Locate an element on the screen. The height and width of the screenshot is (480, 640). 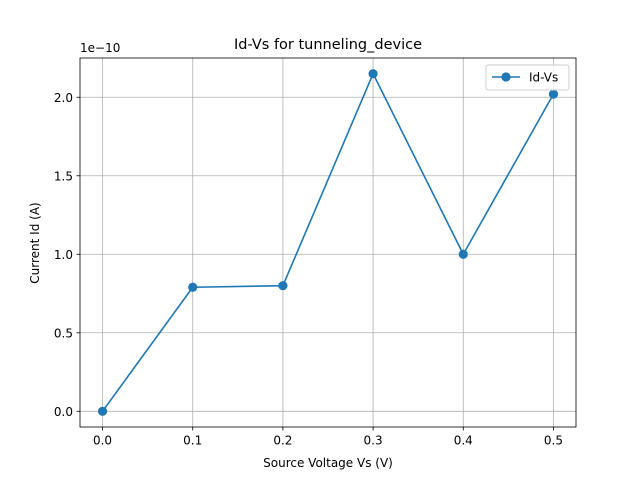
y-tick-label: 1.5 is located at coordinates (63, 176).